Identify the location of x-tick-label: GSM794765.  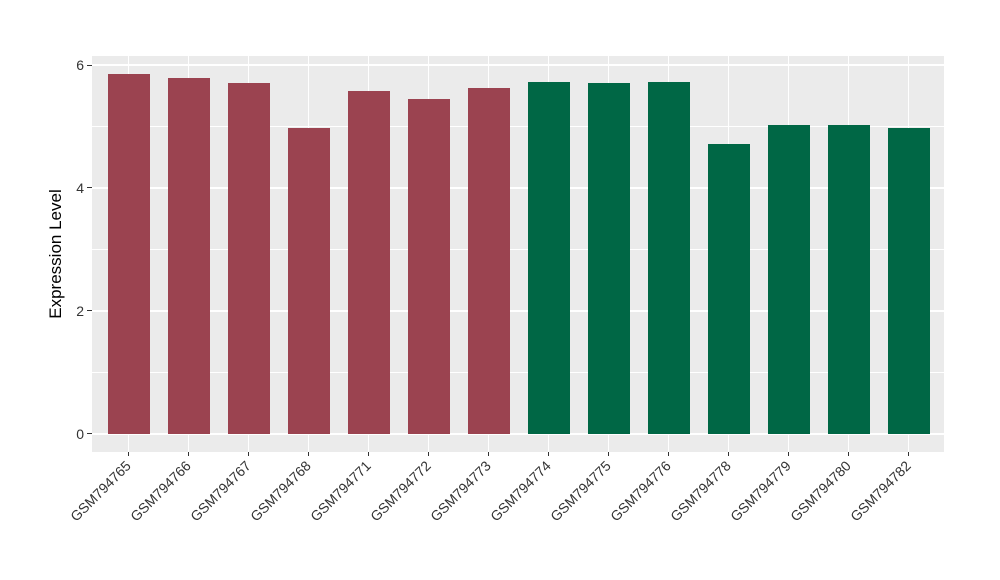
(101, 491).